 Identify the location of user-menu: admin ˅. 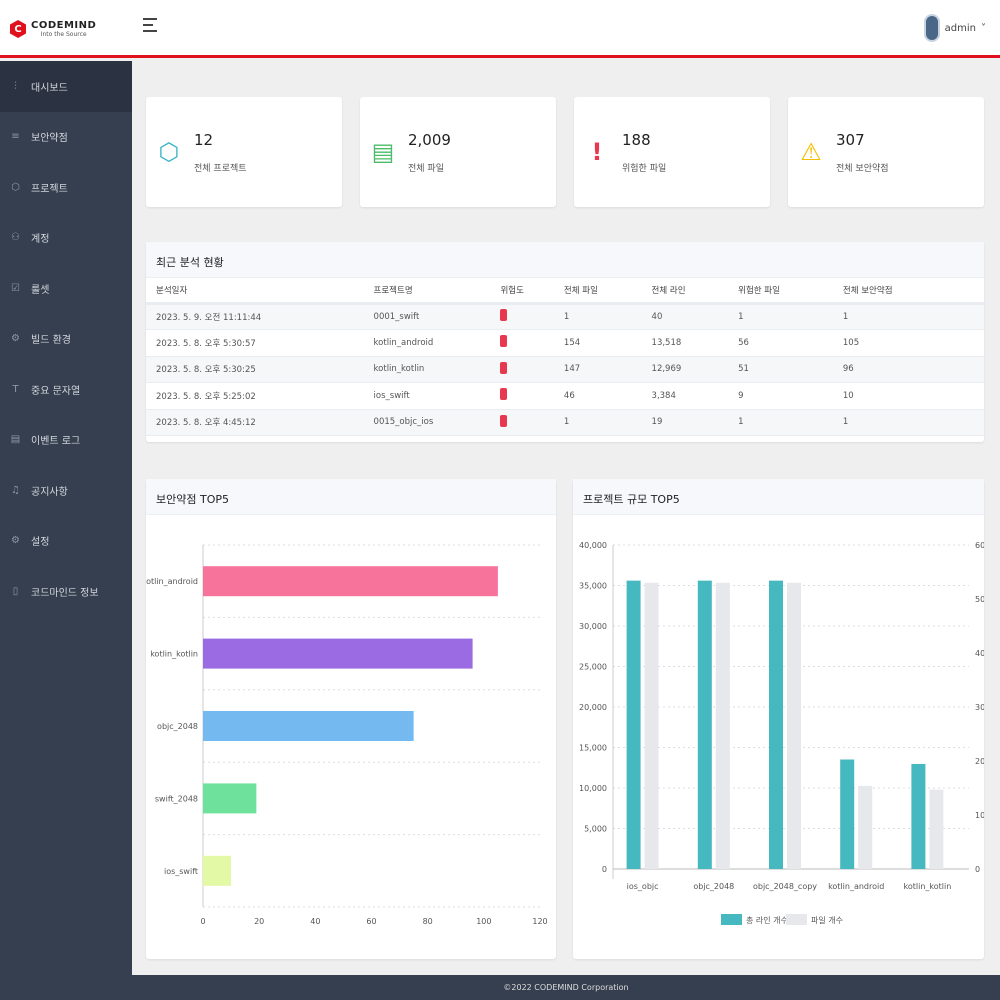
(954, 28).